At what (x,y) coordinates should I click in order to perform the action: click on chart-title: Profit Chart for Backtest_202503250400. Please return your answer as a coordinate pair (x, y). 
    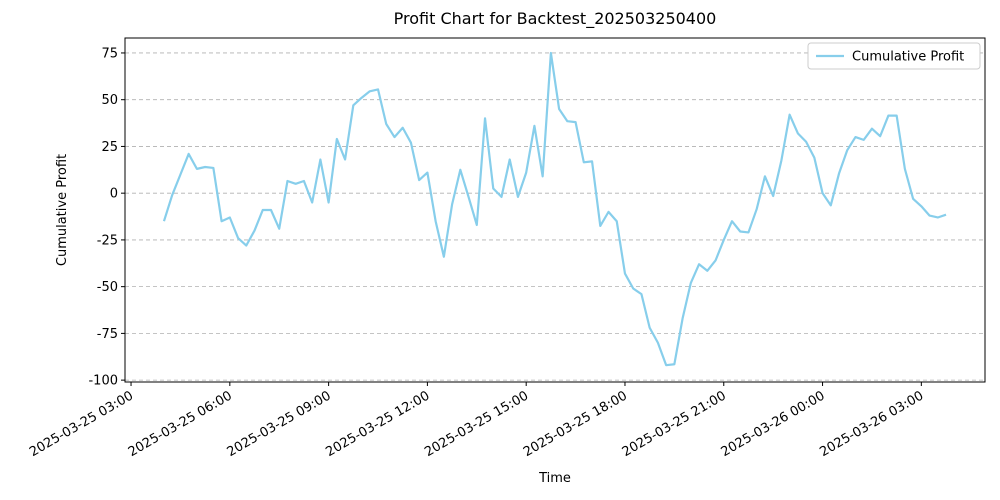
    Looking at the image, I should click on (555, 19).